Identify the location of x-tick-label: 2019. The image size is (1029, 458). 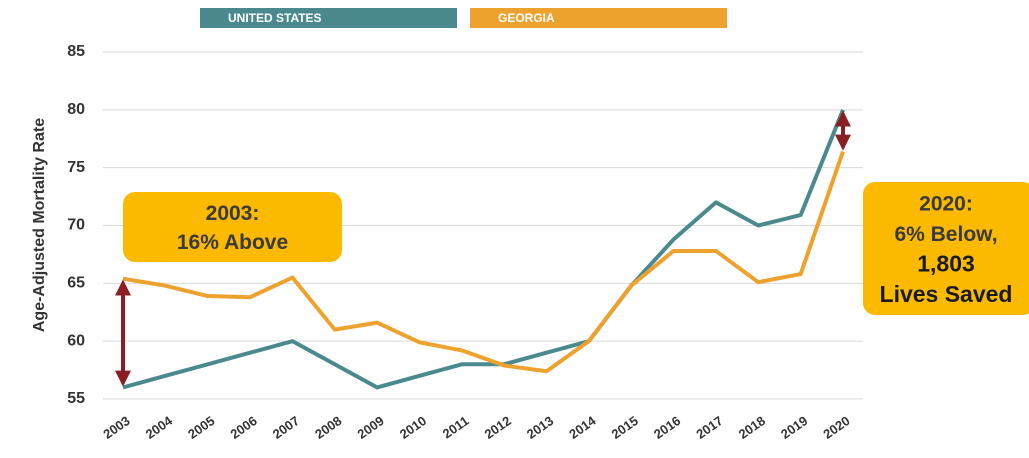
(794, 427).